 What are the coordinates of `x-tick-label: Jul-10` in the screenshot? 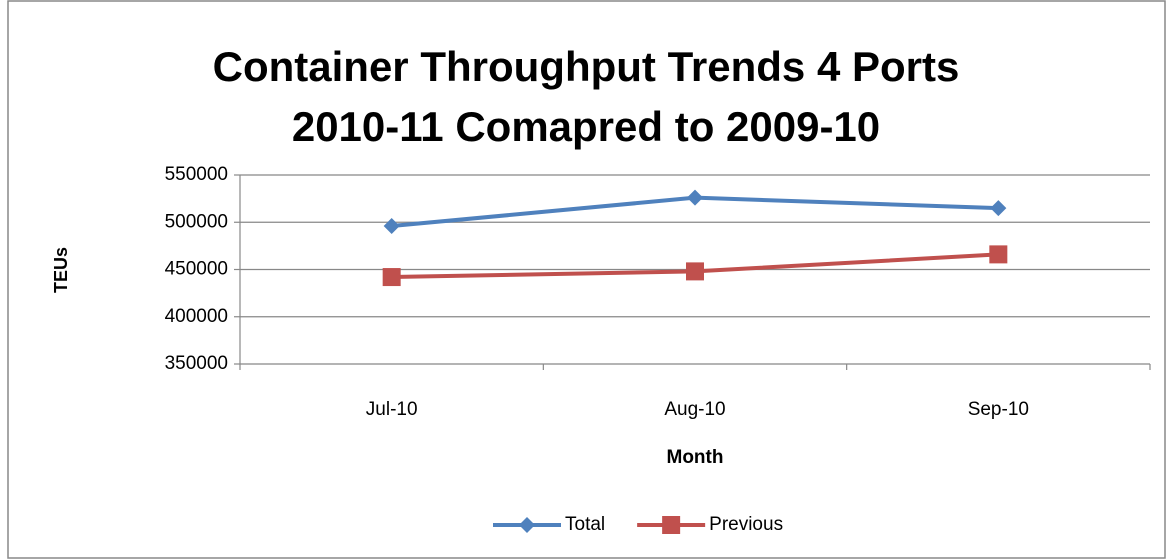 It's located at (392, 409).